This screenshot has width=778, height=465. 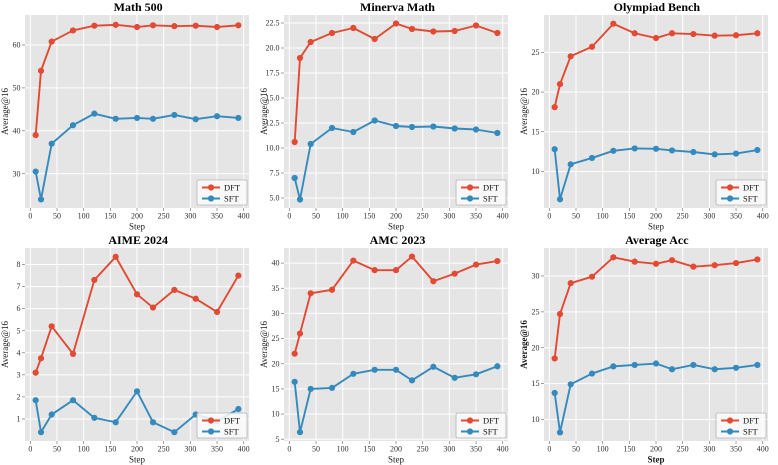 I want to click on legend-marker-dft, so click(x=729, y=420).